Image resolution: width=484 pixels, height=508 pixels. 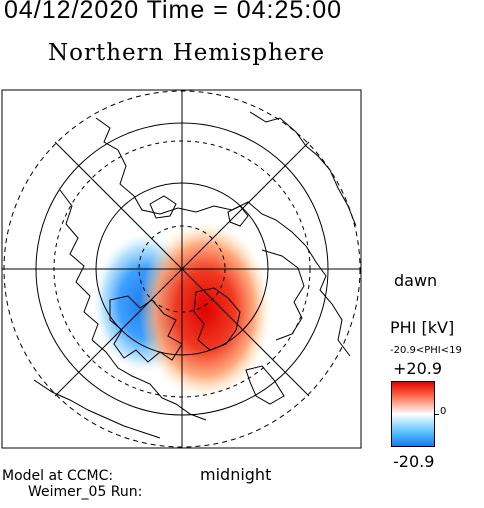 I want to click on colorbar-min-label: -20.9, so click(x=414, y=461).